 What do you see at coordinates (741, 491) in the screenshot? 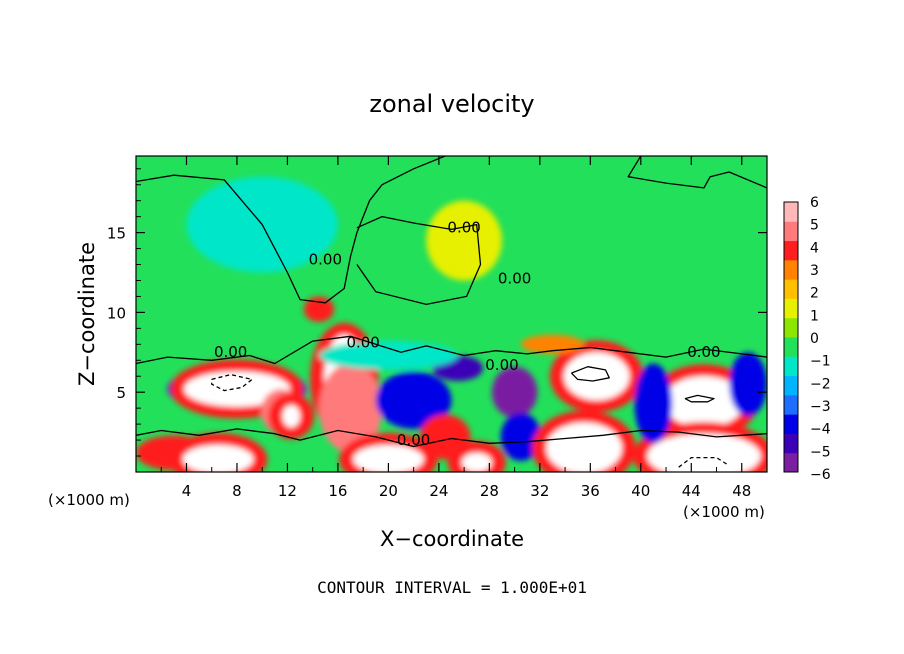
I see `x-tick-label: 48` at bounding box center [741, 491].